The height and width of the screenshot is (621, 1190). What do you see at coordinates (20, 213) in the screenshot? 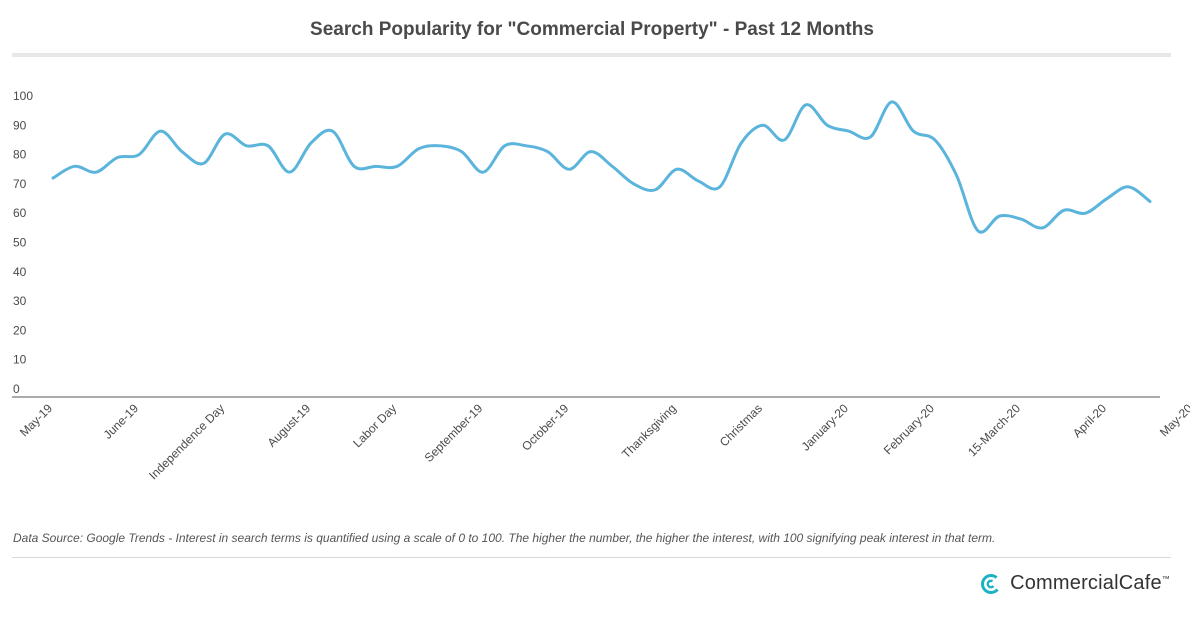
I see `y-tick-label: 60` at bounding box center [20, 213].